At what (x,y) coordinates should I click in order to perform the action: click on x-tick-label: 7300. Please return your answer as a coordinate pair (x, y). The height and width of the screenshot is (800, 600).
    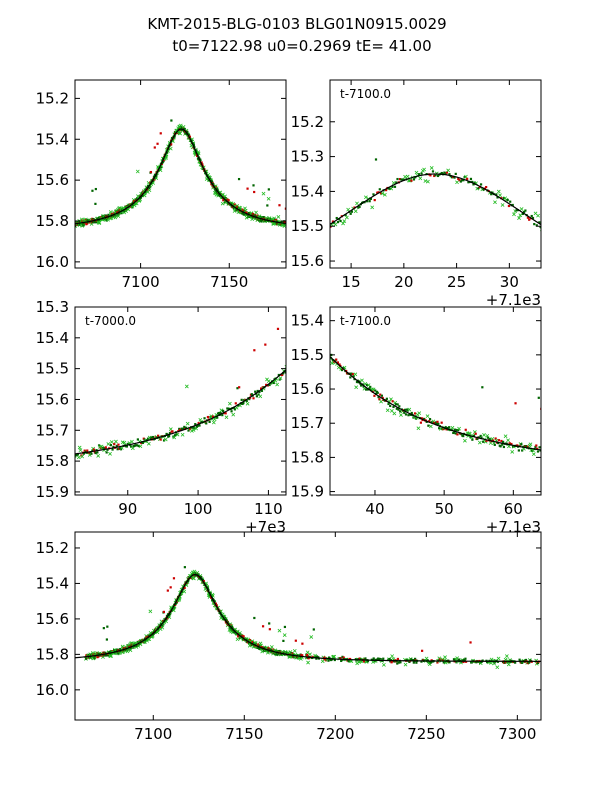
    Looking at the image, I should click on (517, 734).